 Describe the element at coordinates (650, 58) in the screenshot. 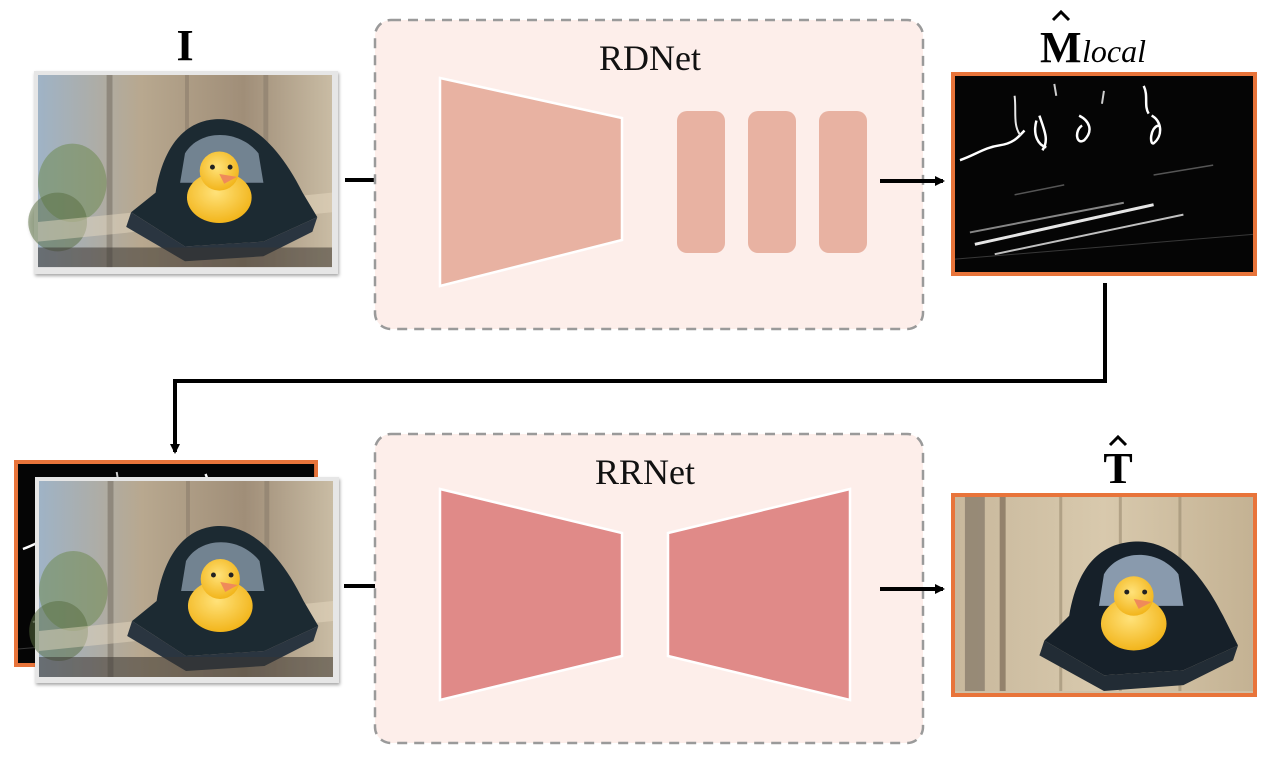

I see `rdnet-label: RDNet` at that location.